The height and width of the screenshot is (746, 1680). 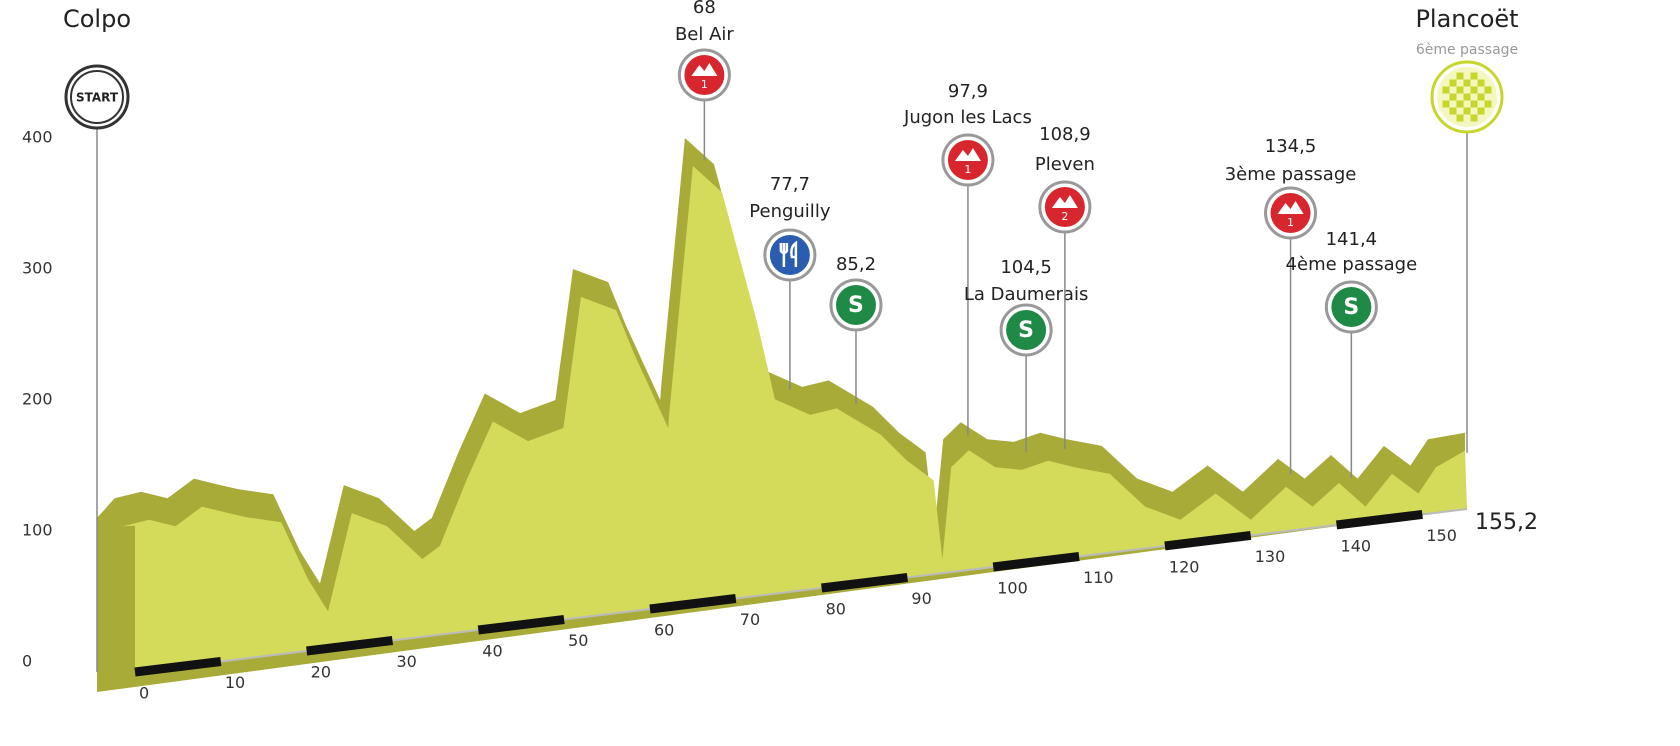 What do you see at coordinates (790, 282) in the screenshot?
I see `marker: 77,7 Penguilly` at bounding box center [790, 282].